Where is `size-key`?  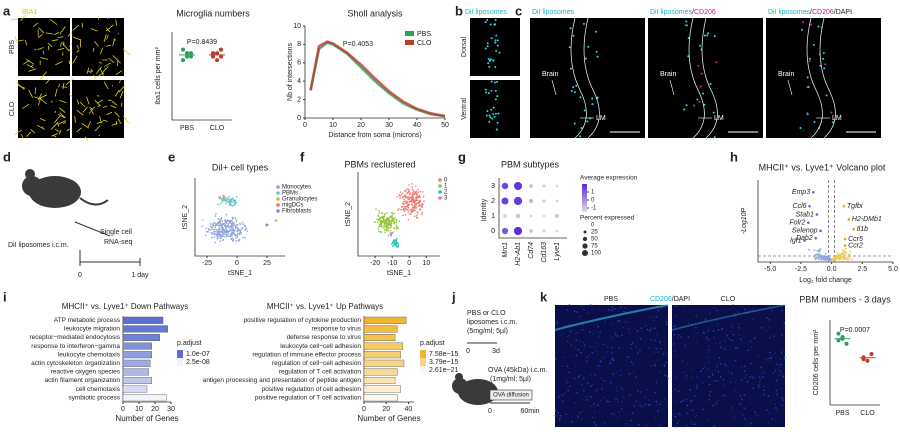
size-key is located at coordinates (585, 253).